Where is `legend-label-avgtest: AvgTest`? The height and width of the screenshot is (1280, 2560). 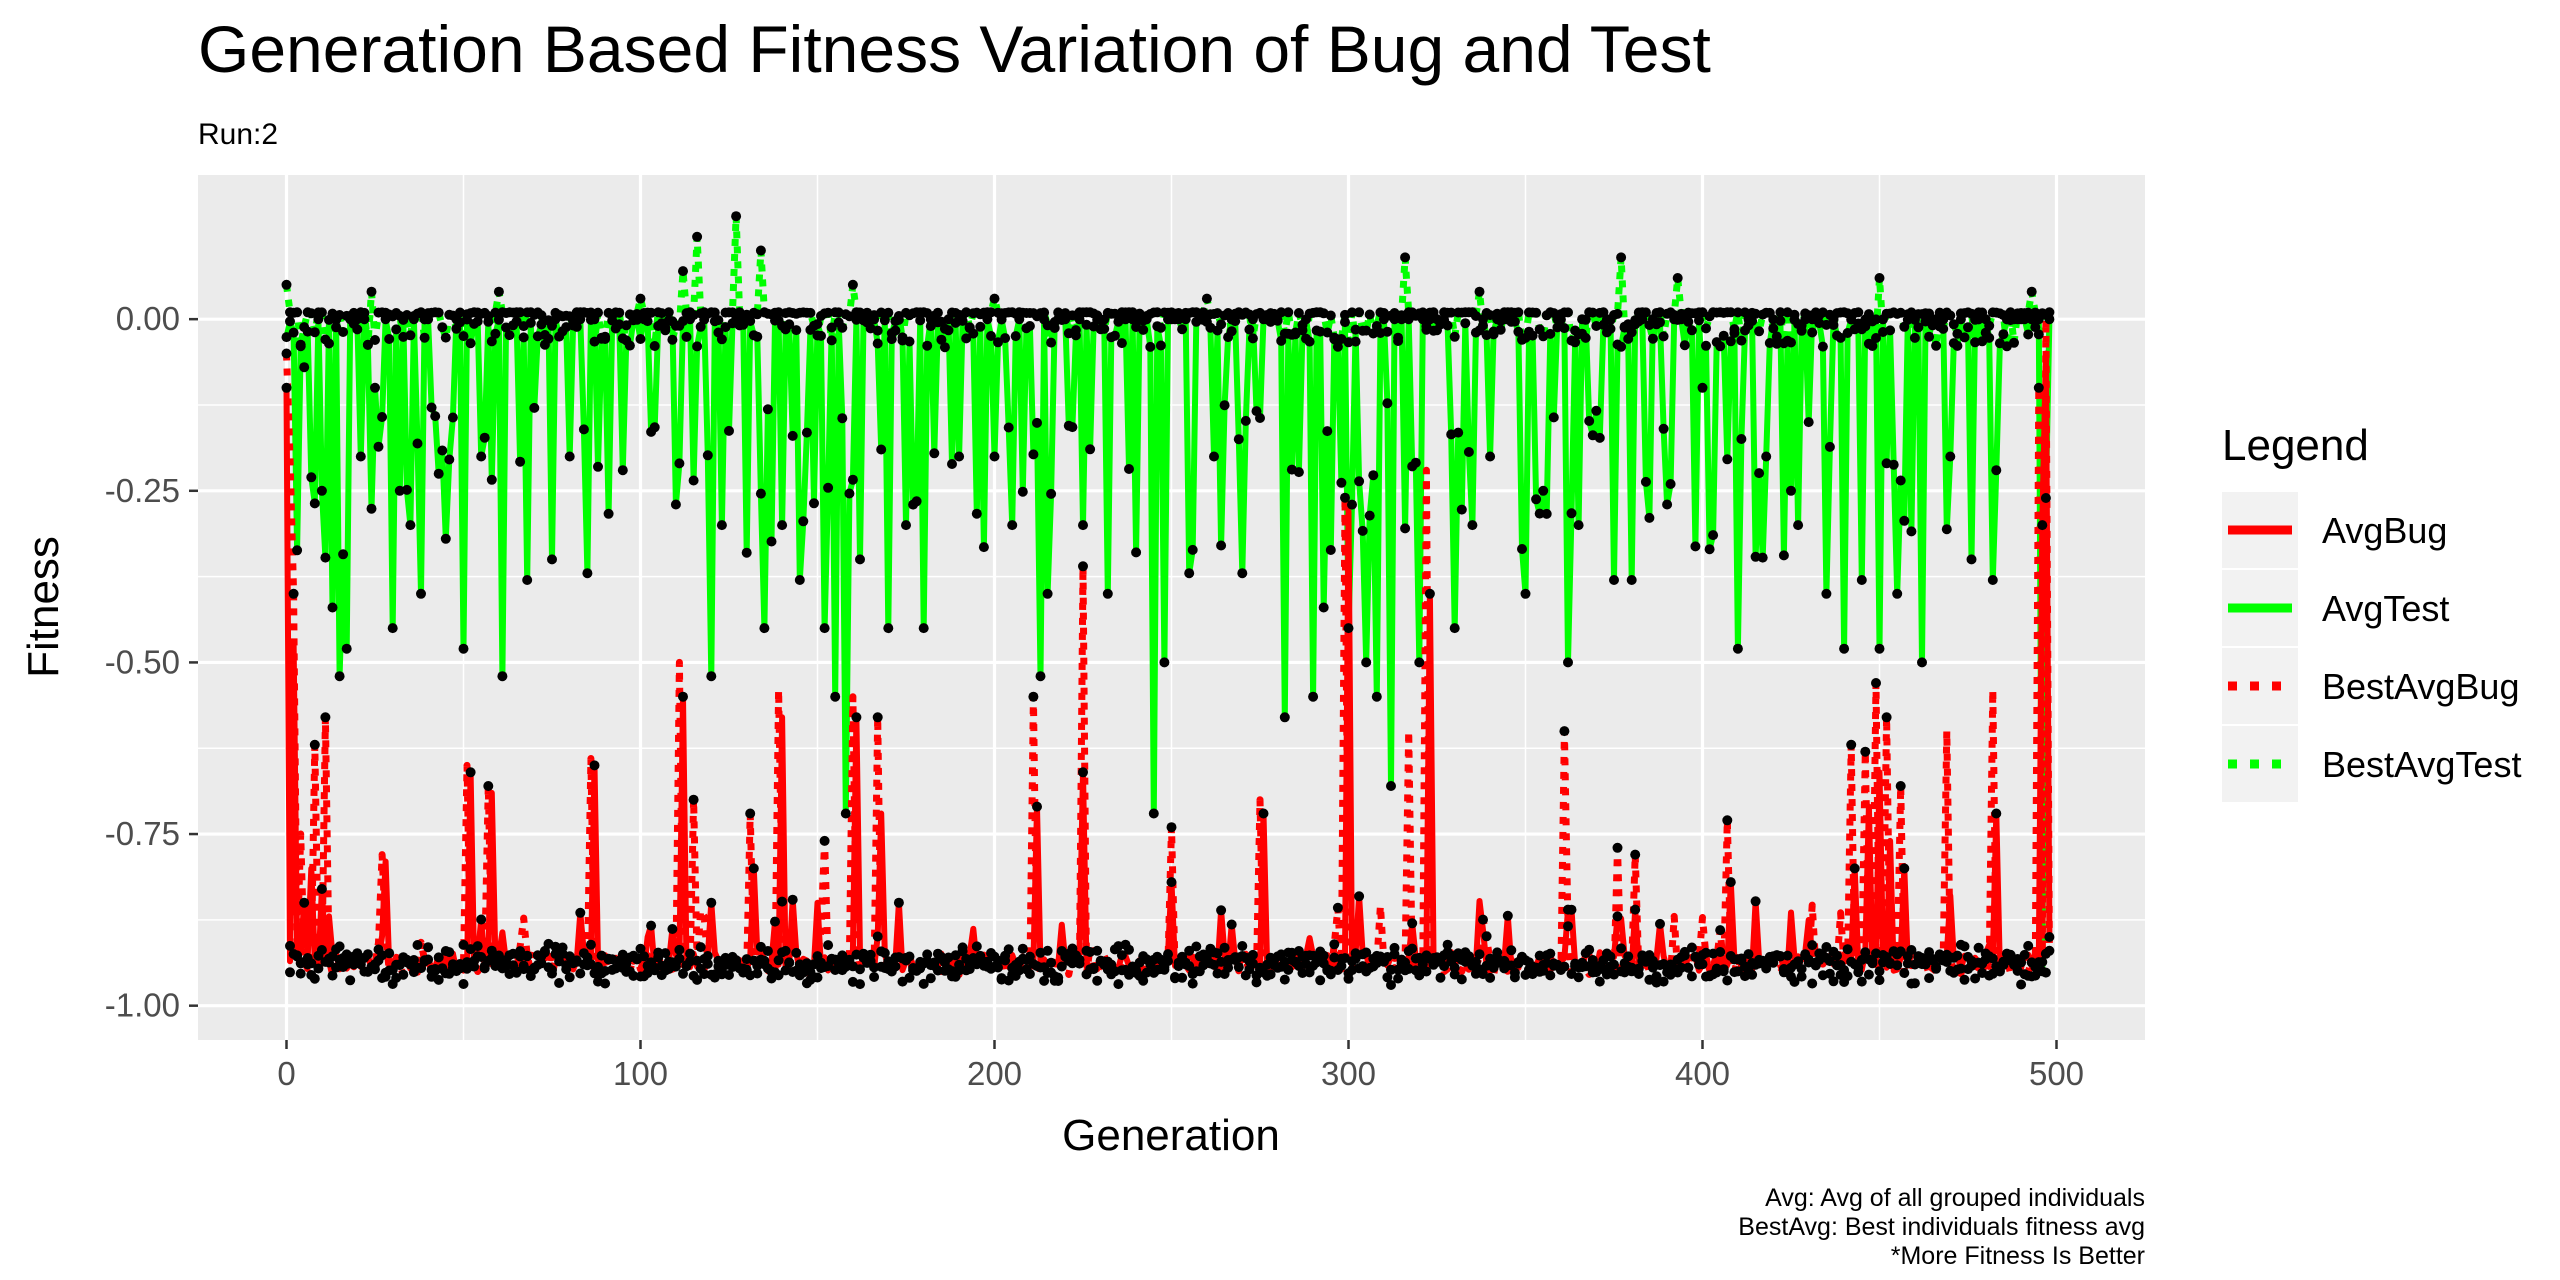 legend-label-avgtest: AvgTest is located at coordinates (2385, 608).